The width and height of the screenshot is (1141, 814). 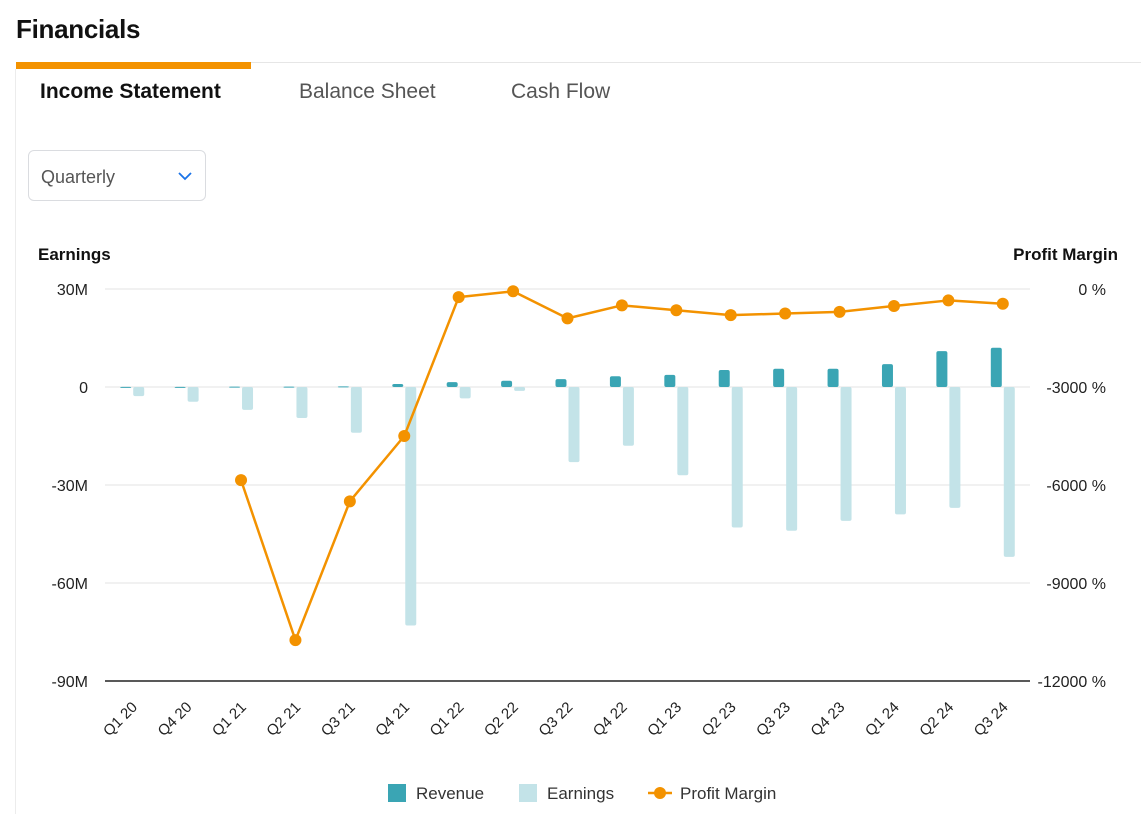 What do you see at coordinates (392, 719) in the screenshot?
I see `x-tick-label: Q4 21` at bounding box center [392, 719].